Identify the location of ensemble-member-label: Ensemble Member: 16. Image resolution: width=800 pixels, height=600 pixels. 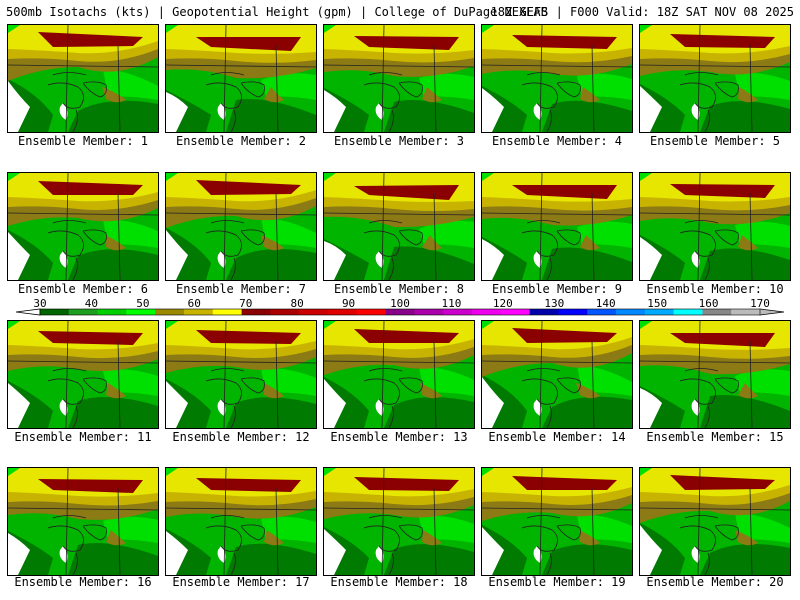
(83, 582).